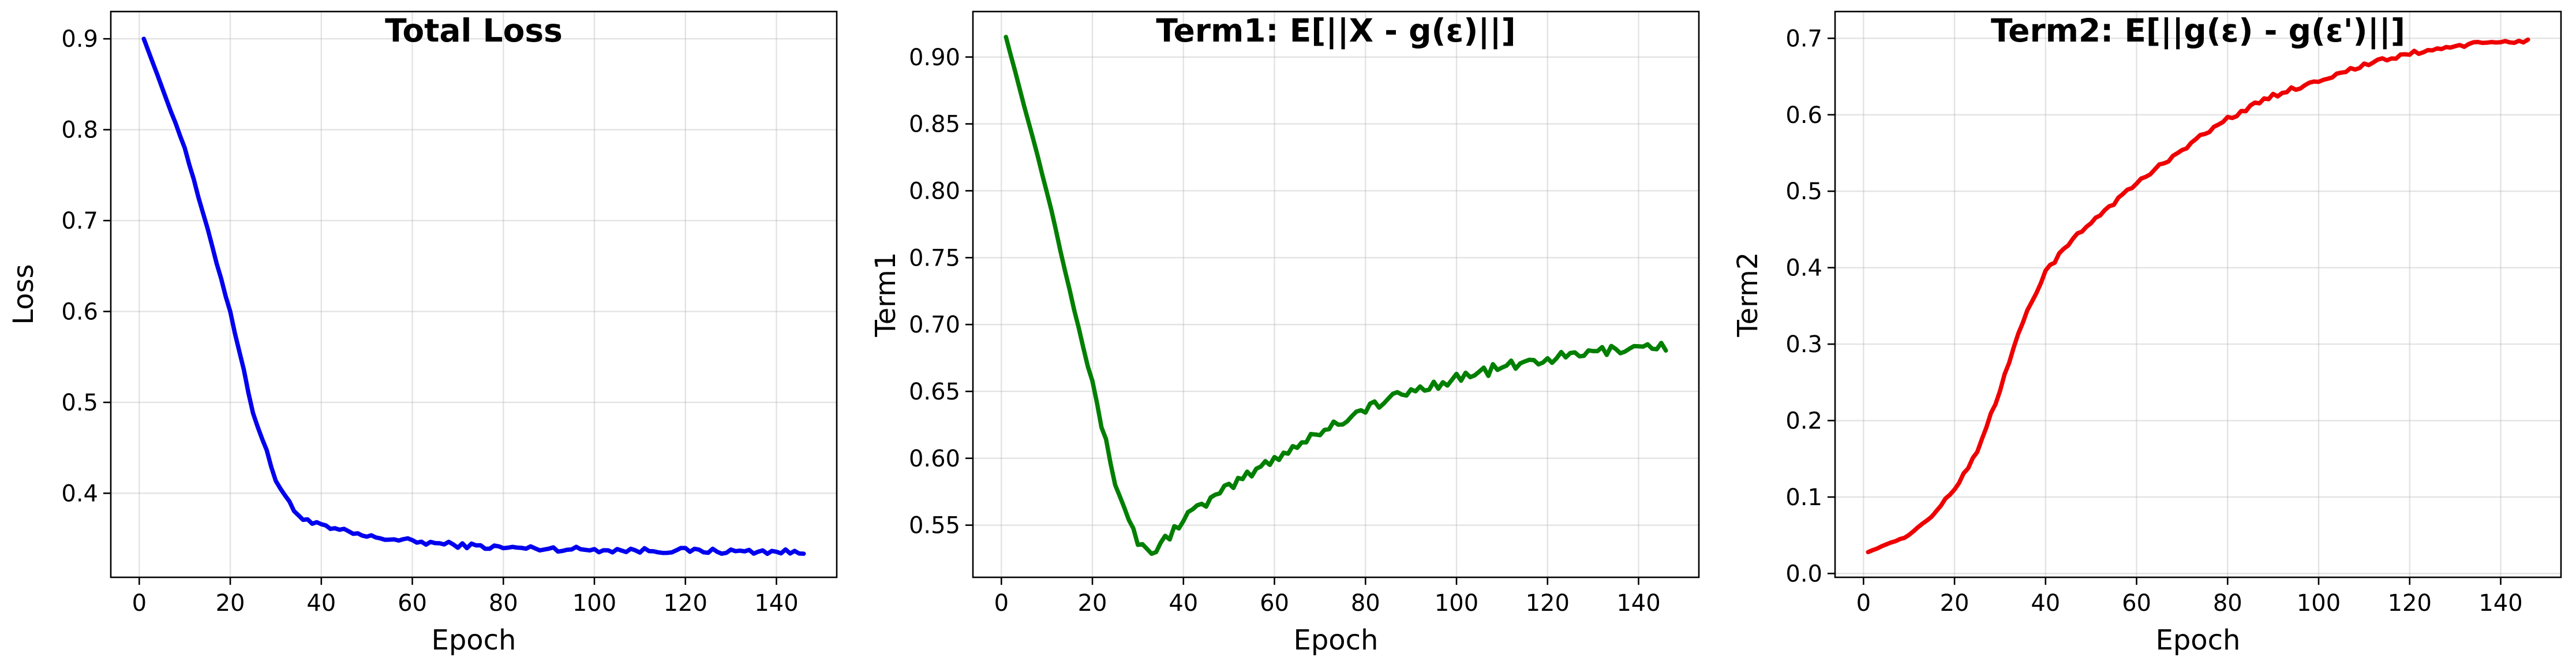  Describe the element at coordinates (1803, 344) in the screenshot. I see `y-tick-label: 0.3` at that location.